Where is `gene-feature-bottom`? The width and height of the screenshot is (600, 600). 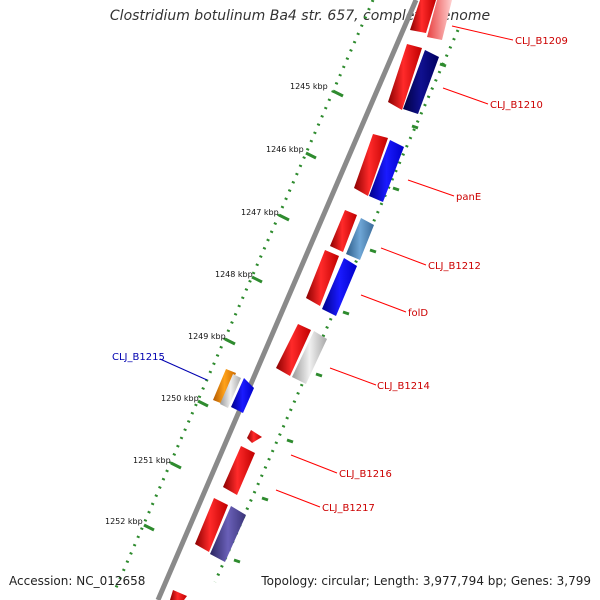 gene-feature-bottom is located at coordinates (178, 595).